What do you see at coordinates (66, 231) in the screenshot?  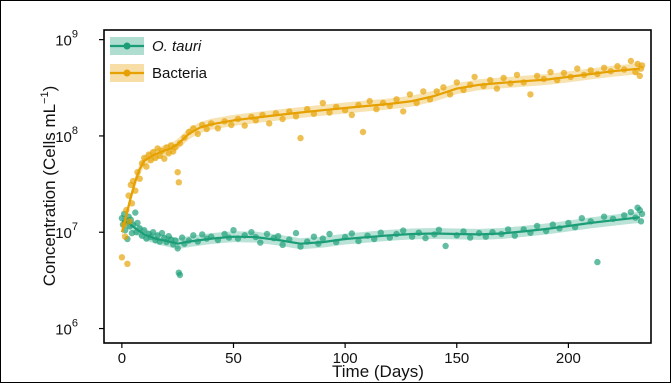 I see `y-tick-label: 10⁷` at bounding box center [66, 231].